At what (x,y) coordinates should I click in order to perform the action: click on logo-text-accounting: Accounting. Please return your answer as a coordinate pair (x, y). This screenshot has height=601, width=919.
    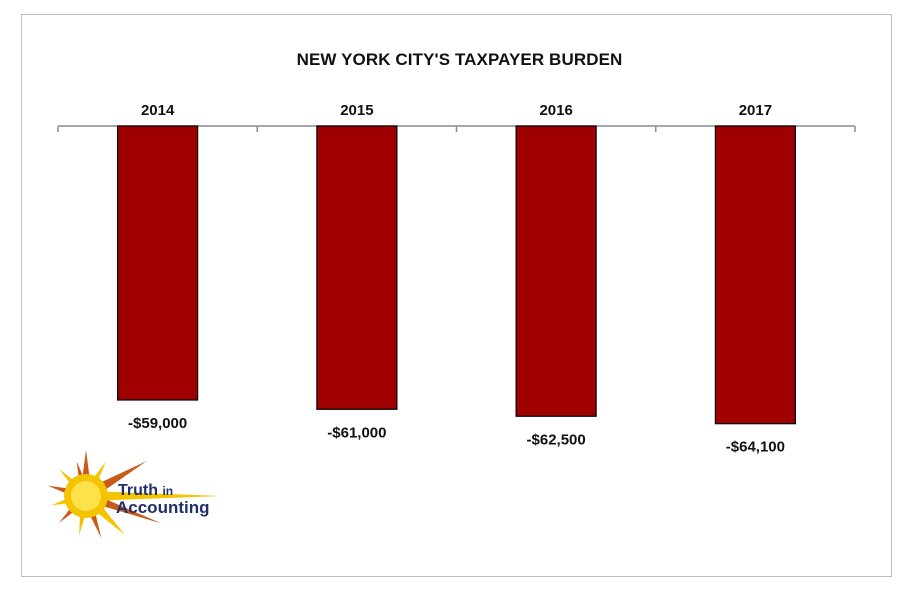
    Looking at the image, I should click on (163, 507).